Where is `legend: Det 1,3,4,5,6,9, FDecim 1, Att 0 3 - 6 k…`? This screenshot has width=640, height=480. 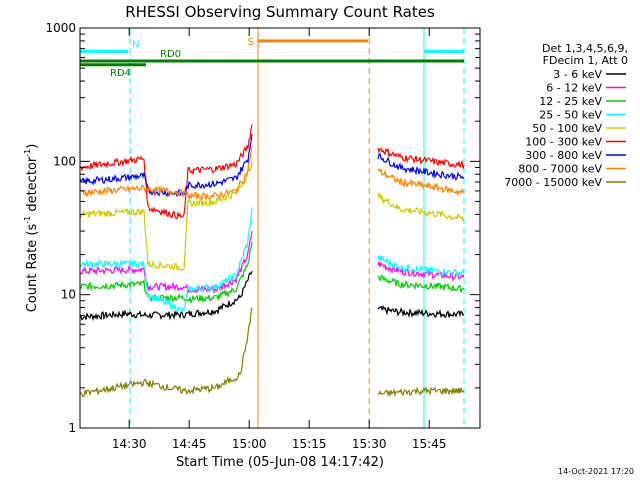 legend: Det 1,3,4,5,6,9, FDecim 1, Att 0 3 - 6 k… is located at coordinates (566, 115).